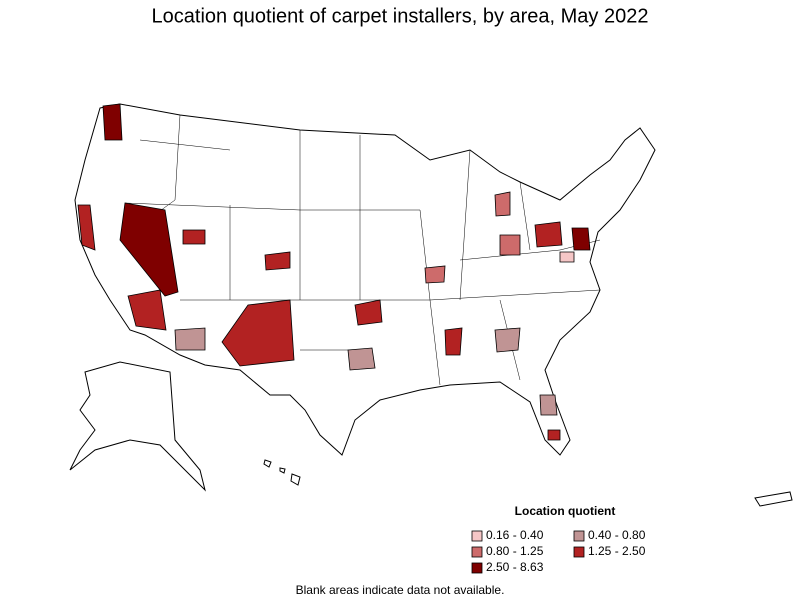 This screenshot has height=600, width=800. Describe the element at coordinates (554, 435) in the screenshot. I see `florida-south-area` at that location.